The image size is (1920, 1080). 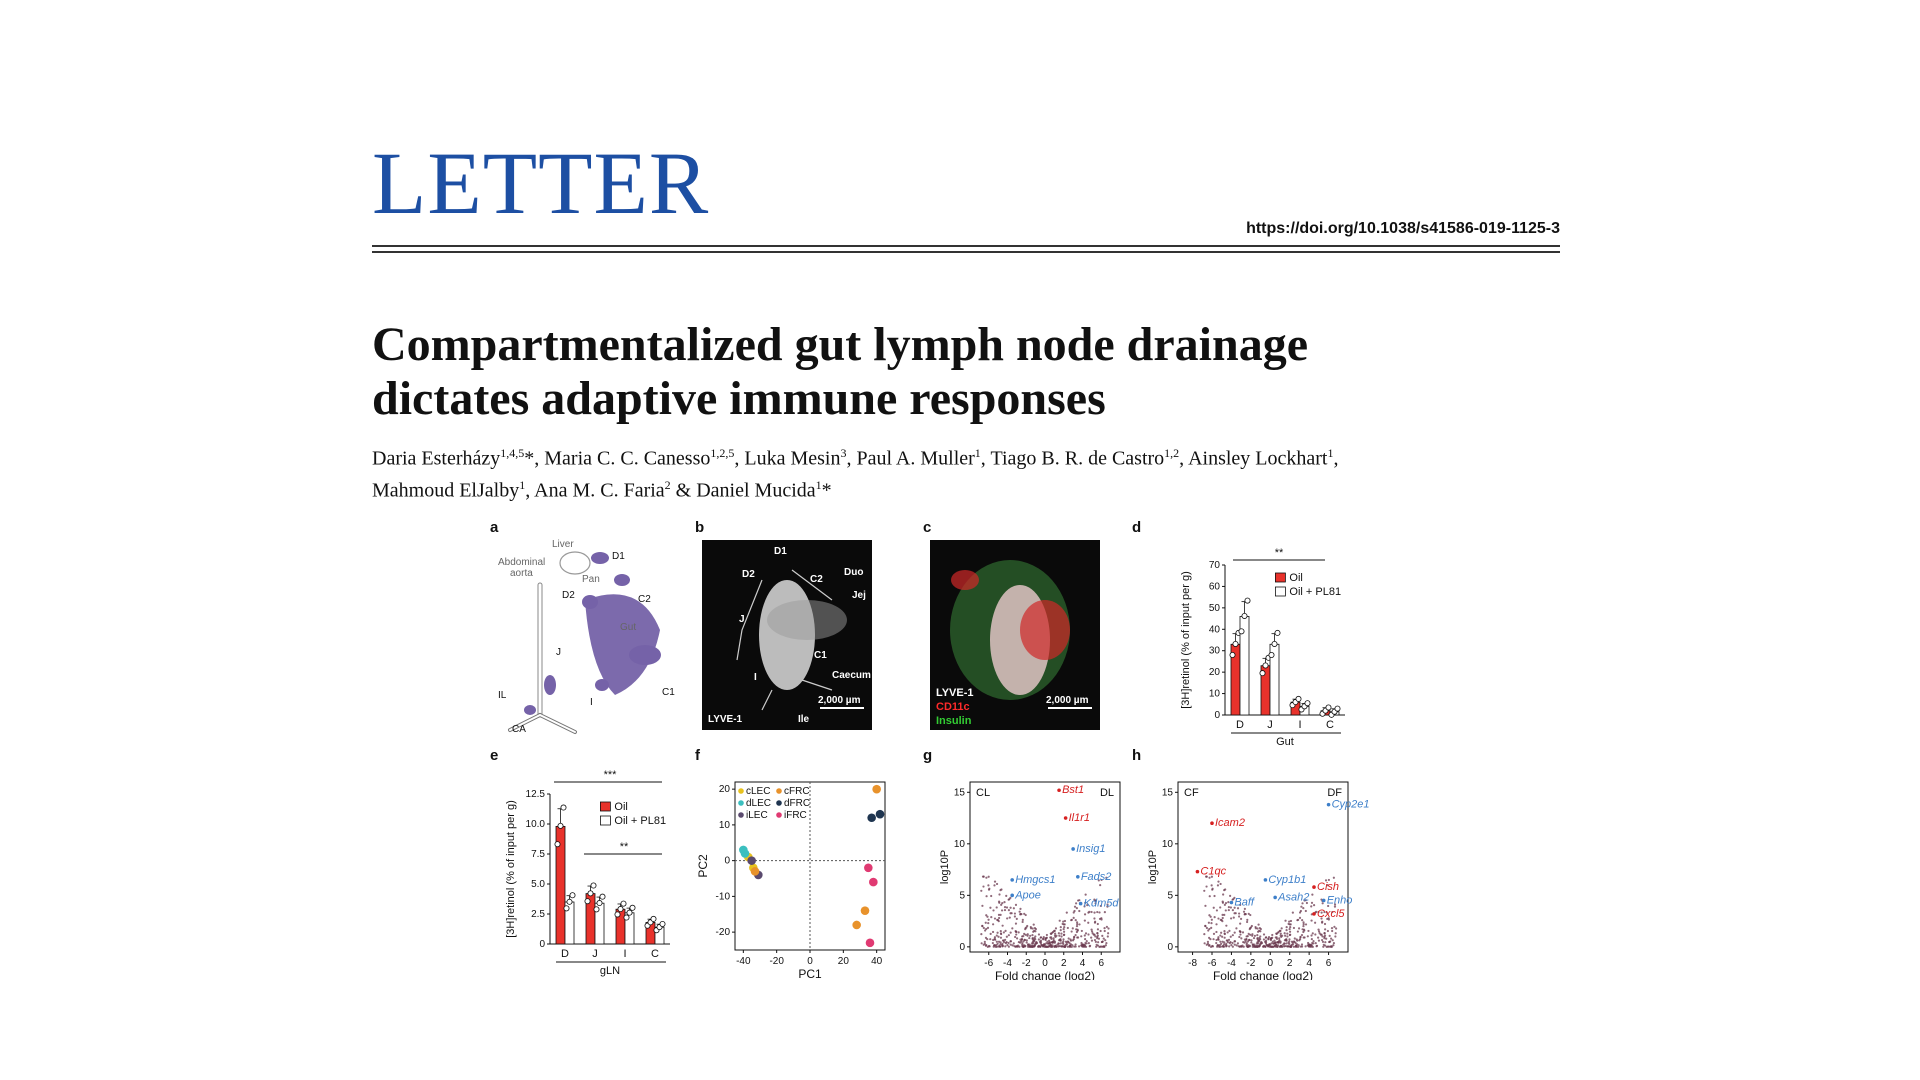 I want to click on panel-c-micrograph: LYVE-1 CD11c Insulin 2,000 µm, so click(x=1015, y=635).